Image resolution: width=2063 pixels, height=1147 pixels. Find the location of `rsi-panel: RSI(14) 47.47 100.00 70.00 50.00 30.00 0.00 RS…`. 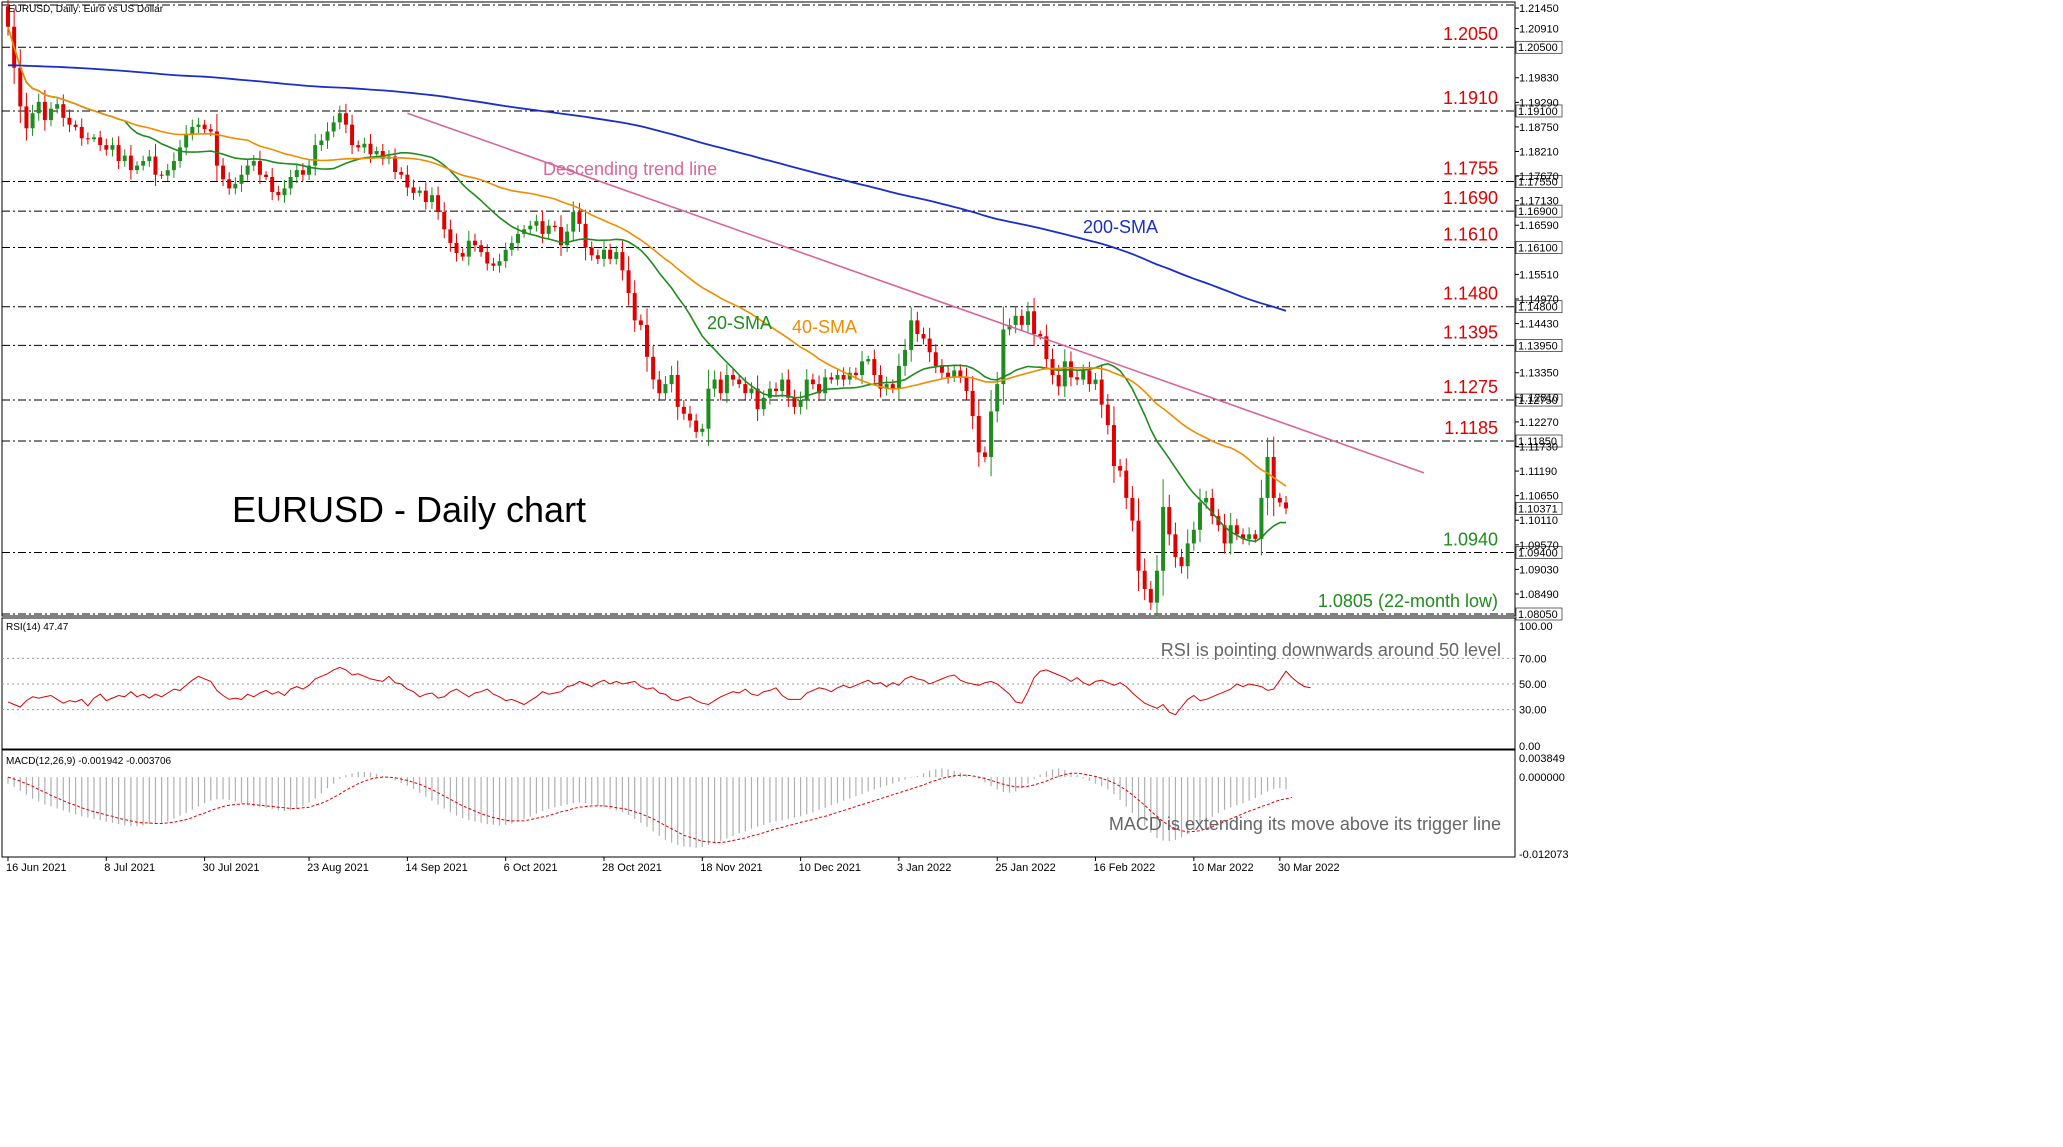

rsi-panel: RSI(14) 47.47 100.00 70.00 50.00 30.00 0.00 RS… is located at coordinates (777, 687).